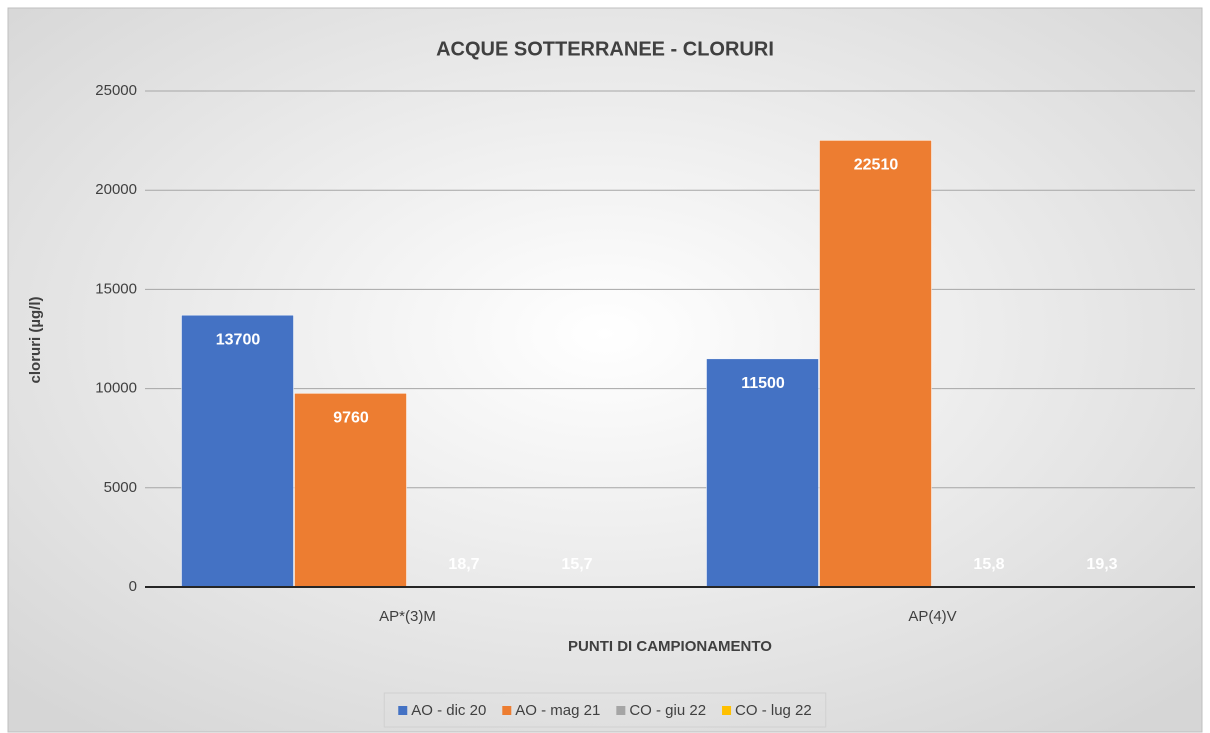 This screenshot has width=1210, height=733. What do you see at coordinates (116, 288) in the screenshot?
I see `y-tick-label: 15000` at bounding box center [116, 288].